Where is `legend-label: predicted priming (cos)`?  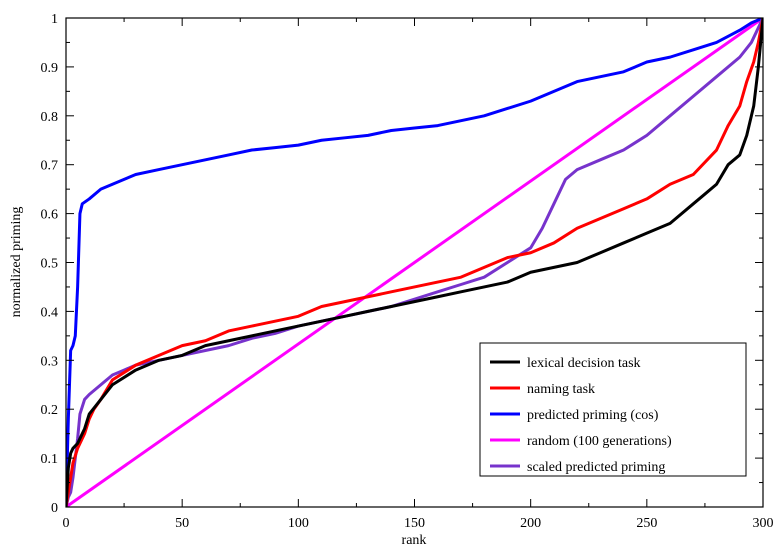
legend-label: predicted priming (cos) is located at coordinates (593, 415).